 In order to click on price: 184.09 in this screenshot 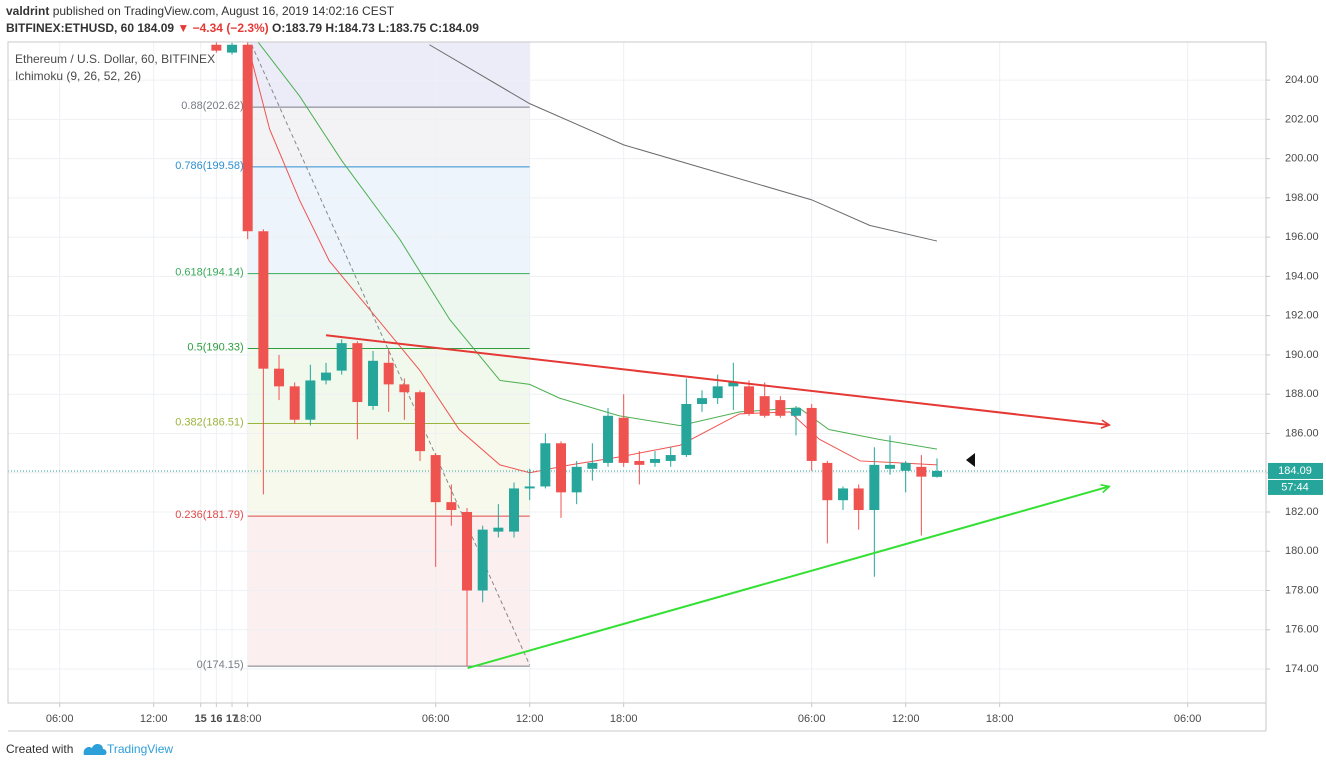, I will do `click(155, 28)`.